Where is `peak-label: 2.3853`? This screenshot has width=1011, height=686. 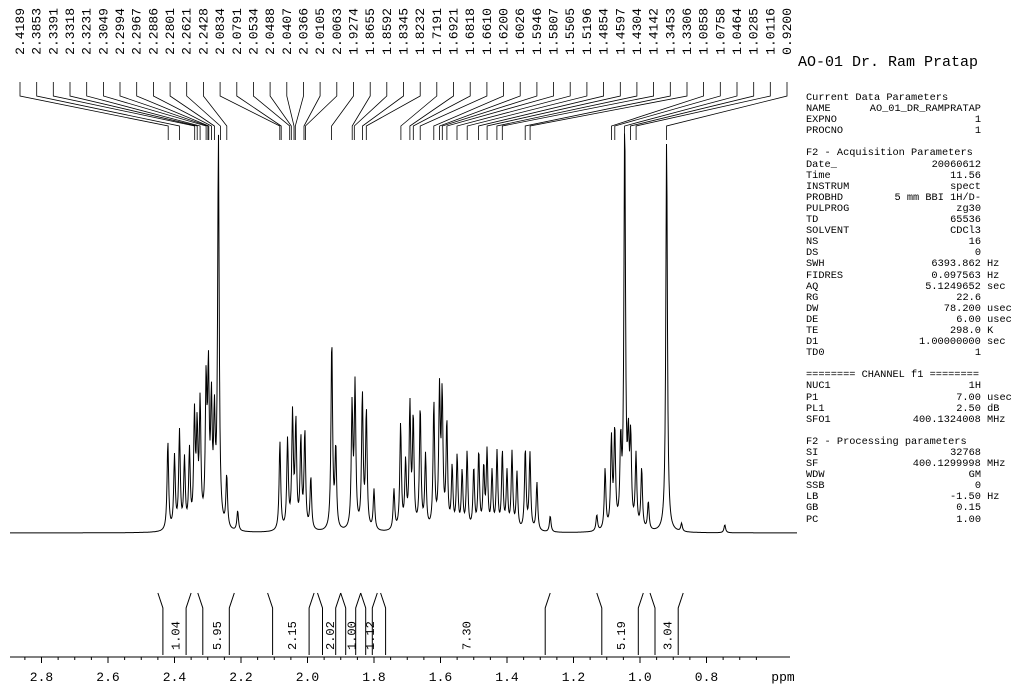 peak-label: 2.3853 is located at coordinates (37, 31).